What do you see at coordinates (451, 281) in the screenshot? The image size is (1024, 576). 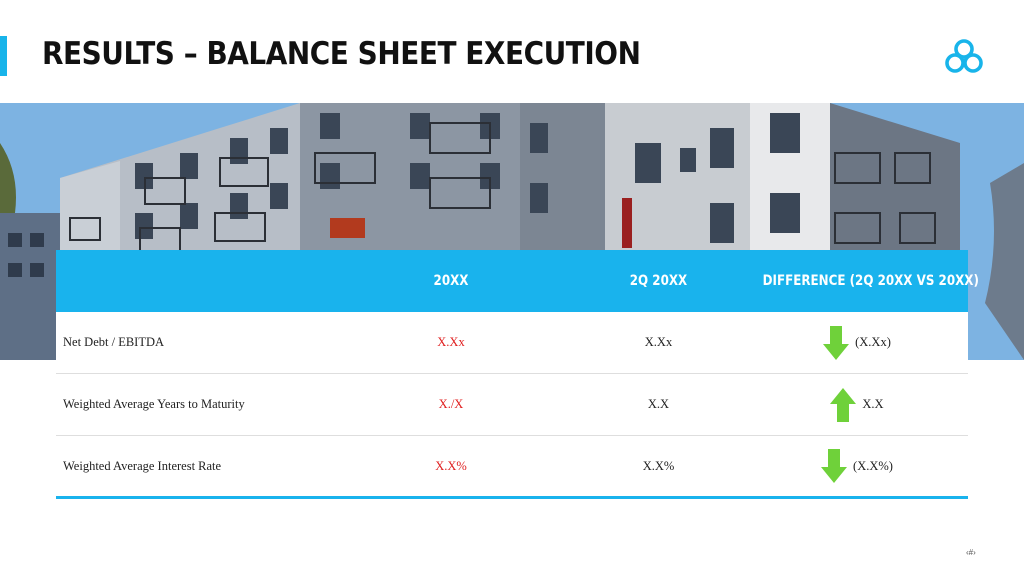 I see `header-cell-20xx: 20XX` at bounding box center [451, 281].